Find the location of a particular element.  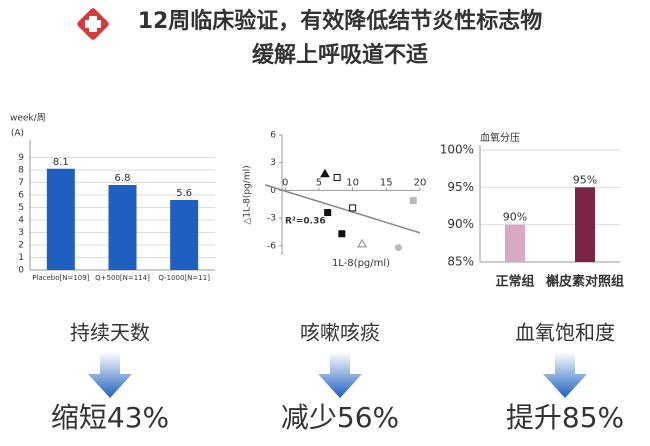

y-tick-label: 9 is located at coordinates (21, 158).